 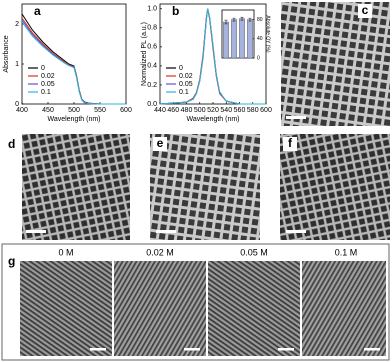 I want to click on y-tick-label: 80, so click(x=260, y=20).